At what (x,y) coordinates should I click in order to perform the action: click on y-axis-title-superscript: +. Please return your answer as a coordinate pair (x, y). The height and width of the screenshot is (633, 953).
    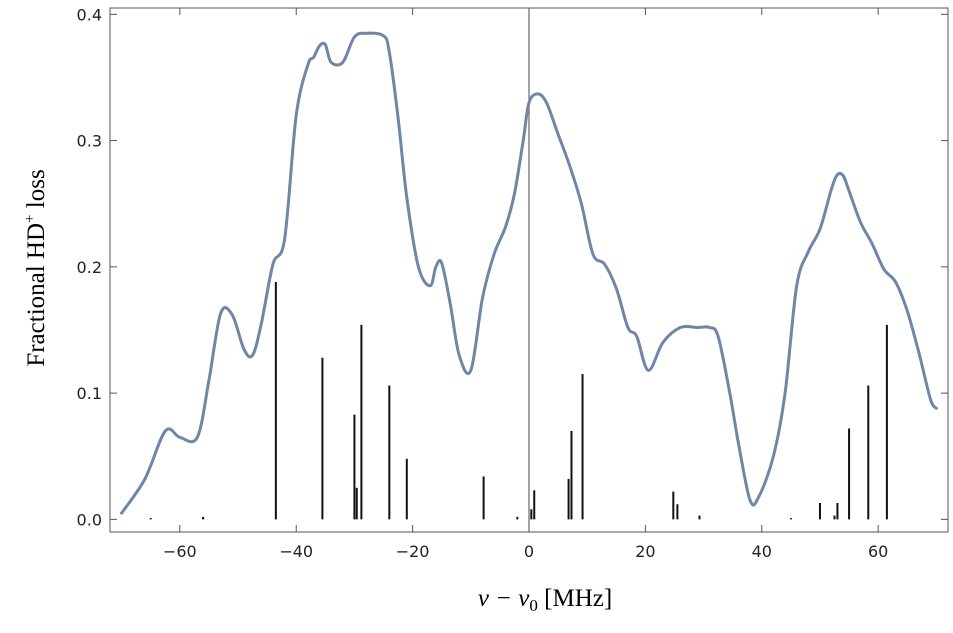
    Looking at the image, I should click on (30, 218).